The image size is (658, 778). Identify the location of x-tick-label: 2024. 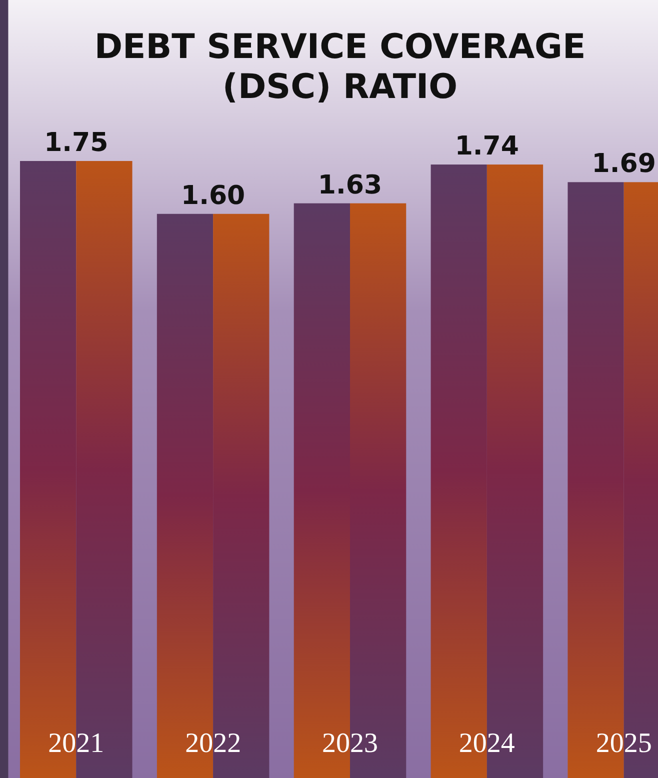
(486, 743).